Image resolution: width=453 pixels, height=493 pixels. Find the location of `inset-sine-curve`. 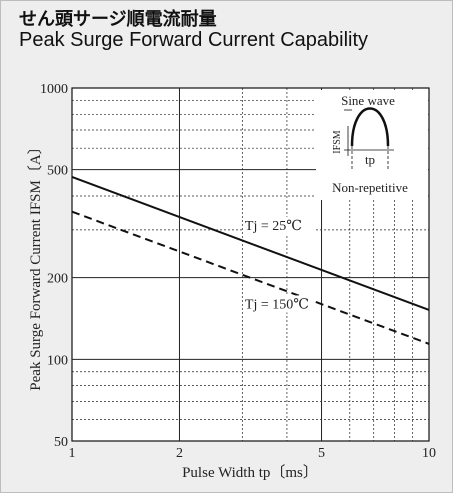

inset-sine-curve is located at coordinates (370, 127).